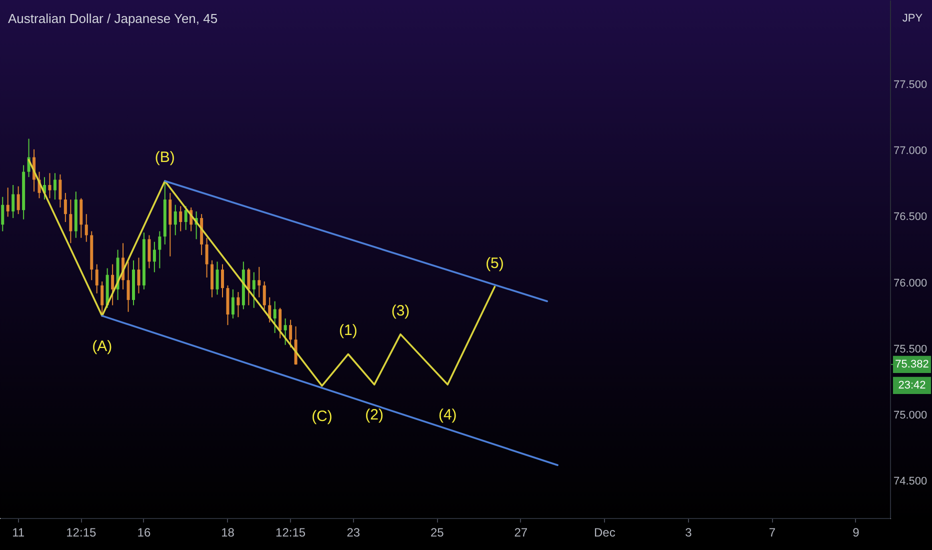 The height and width of the screenshot is (550, 932). I want to click on annotation: (5), so click(495, 263).